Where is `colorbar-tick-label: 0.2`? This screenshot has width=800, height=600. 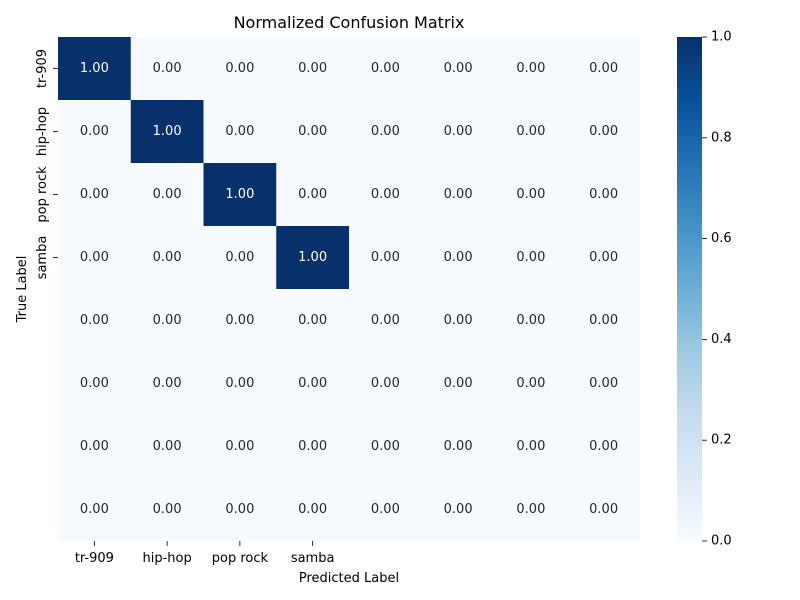 colorbar-tick-label: 0.2 is located at coordinates (721, 440).